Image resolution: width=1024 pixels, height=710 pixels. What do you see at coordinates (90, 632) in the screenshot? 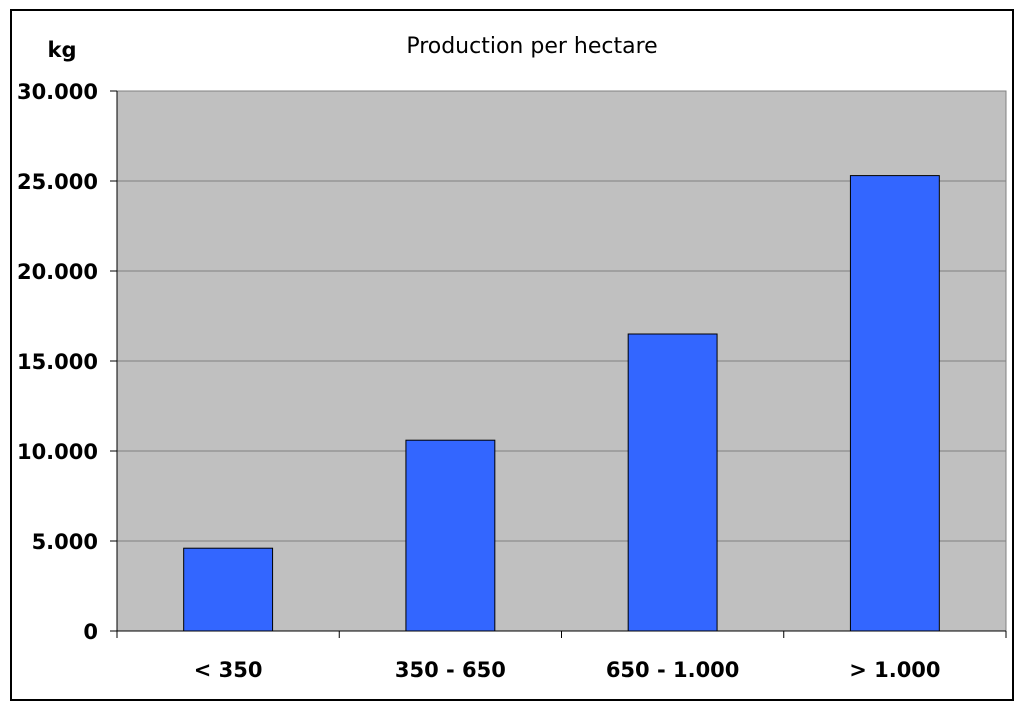
I see `y-tick-label: 0` at bounding box center [90, 632].